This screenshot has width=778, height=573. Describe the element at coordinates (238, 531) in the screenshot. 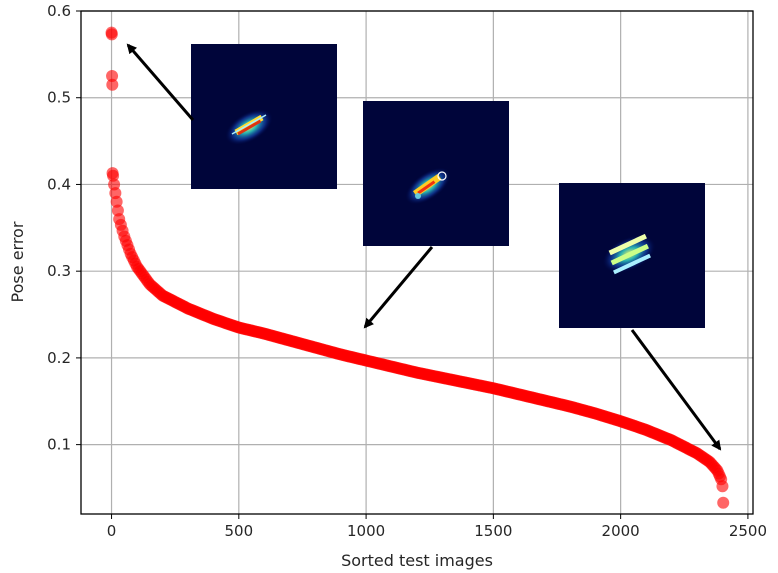

I see `x-tick-label: 500` at that location.